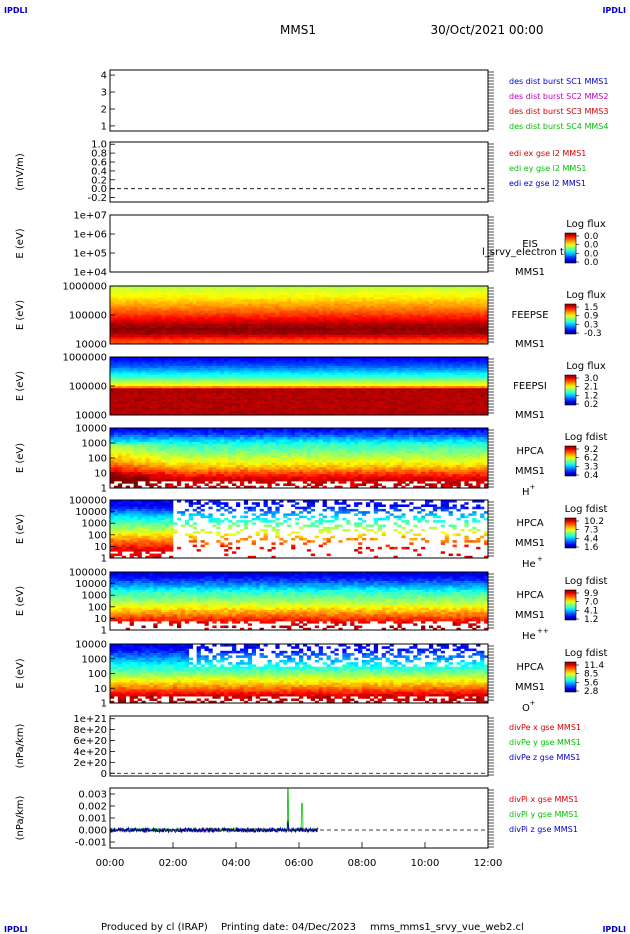 Image resolution: width=630 pixels, height=934 pixels. I want to click on y-tick-label: 0.4, so click(99, 171).